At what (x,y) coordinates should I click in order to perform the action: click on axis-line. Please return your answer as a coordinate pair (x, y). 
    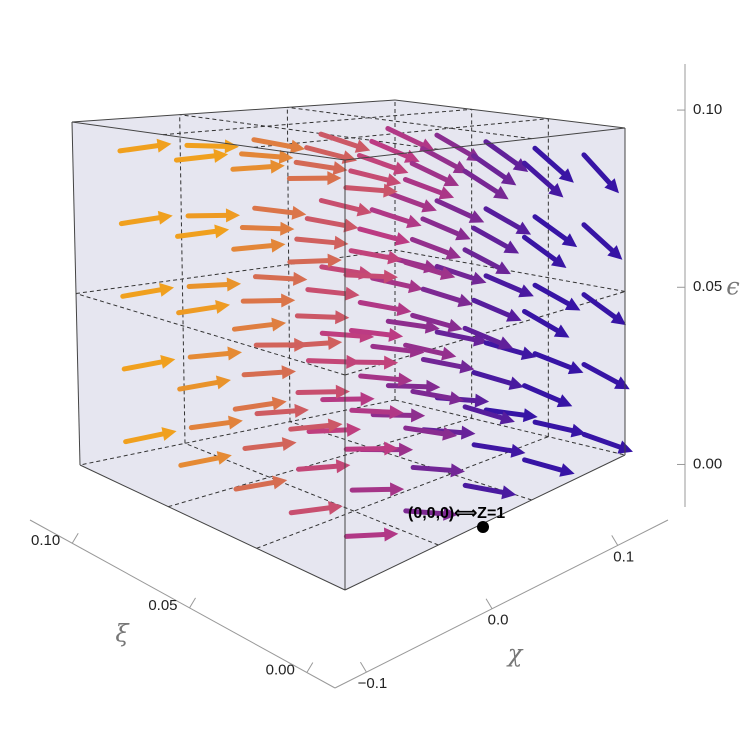
    Looking at the image, I should click on (182, 604).